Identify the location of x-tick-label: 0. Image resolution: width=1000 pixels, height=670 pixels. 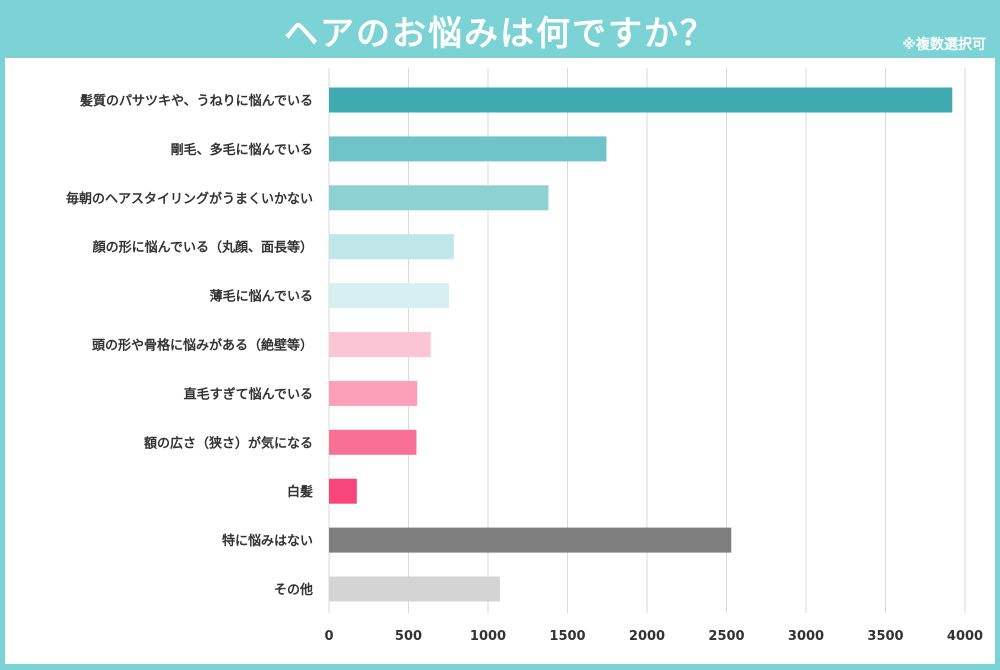
(328, 636).